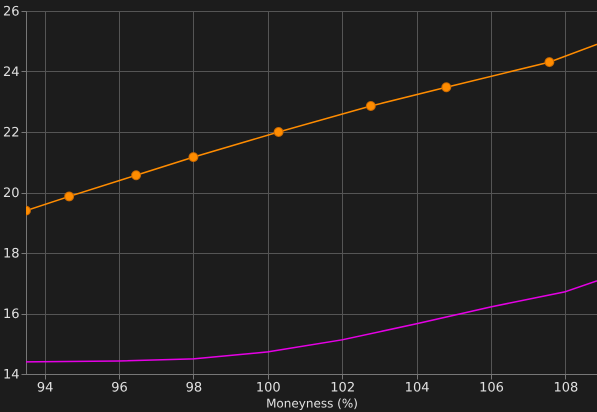  Describe the element at coordinates (268, 388) in the screenshot. I see `x-tick-label: 100` at that location.